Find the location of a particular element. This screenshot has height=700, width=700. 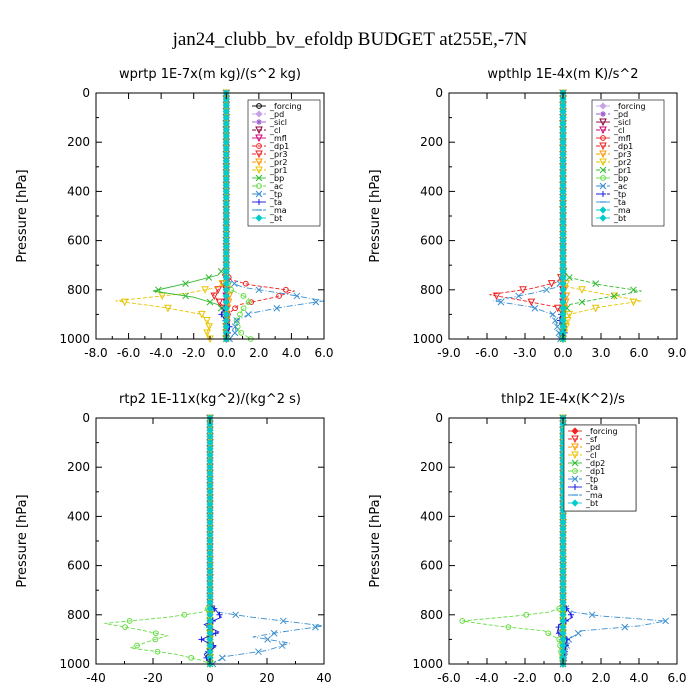

series-line-ac is located at coordinates (528, 216).